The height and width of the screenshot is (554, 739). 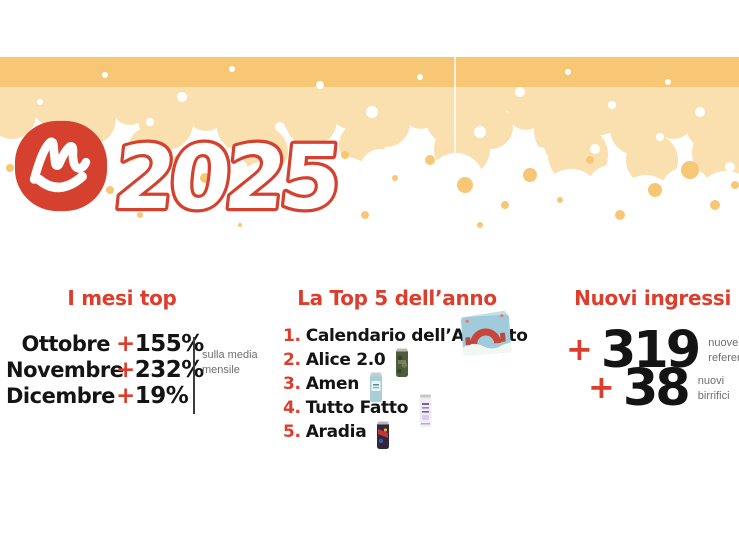 I want to click on month-name: Dicembre, so click(x=60, y=396).